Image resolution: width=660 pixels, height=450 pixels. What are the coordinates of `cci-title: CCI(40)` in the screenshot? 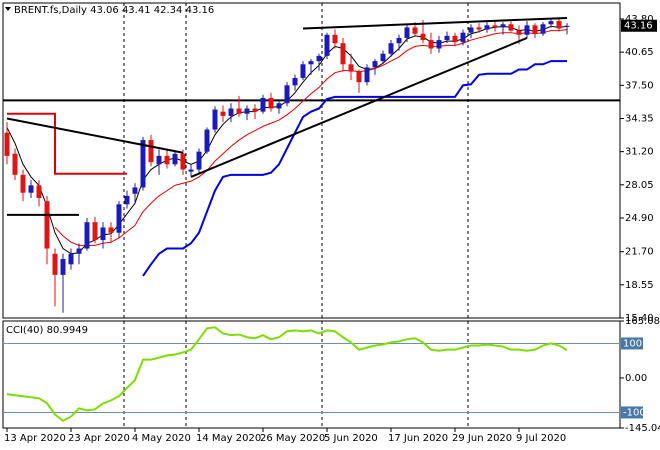 It's located at (25, 330).